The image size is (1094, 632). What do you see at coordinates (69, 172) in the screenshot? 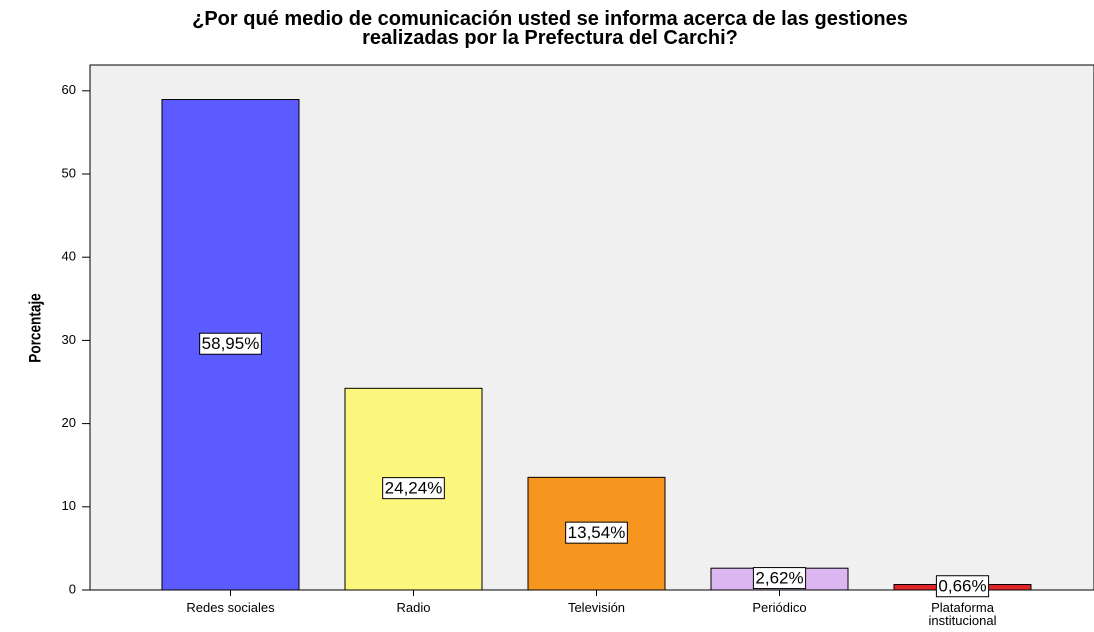
I see `y-tick-label: 50` at bounding box center [69, 172].